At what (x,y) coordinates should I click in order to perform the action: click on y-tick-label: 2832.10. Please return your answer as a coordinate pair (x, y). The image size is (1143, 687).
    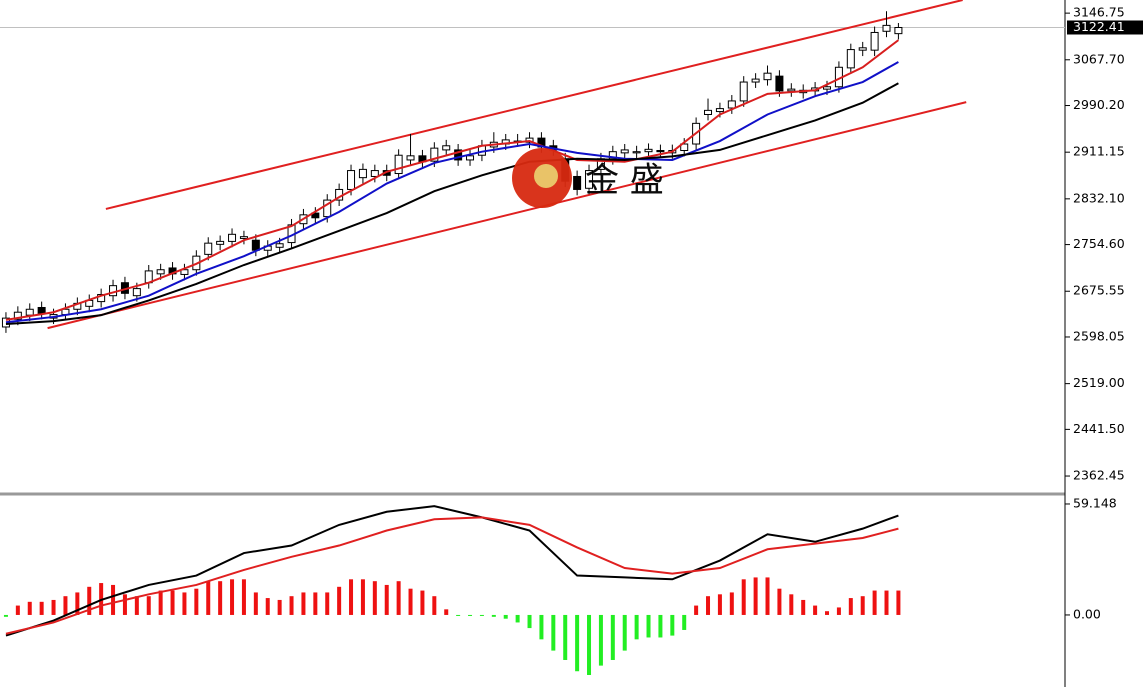
    Looking at the image, I should click on (1099, 197).